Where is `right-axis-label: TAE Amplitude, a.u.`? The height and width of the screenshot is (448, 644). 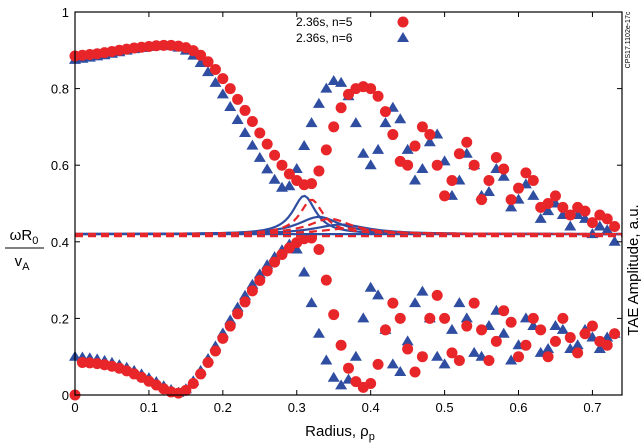 right-axis-label: TAE Amplitude, a.u. is located at coordinates (633, 269).